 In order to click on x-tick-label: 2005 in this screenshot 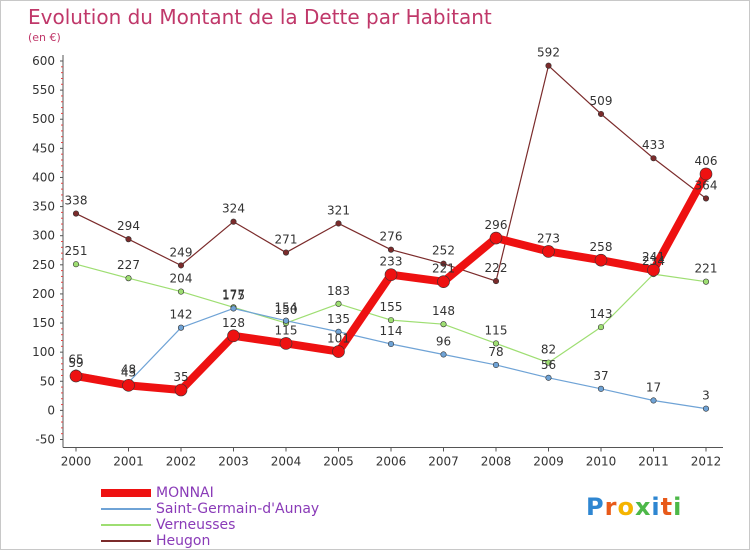, I will do `click(338, 462)`.